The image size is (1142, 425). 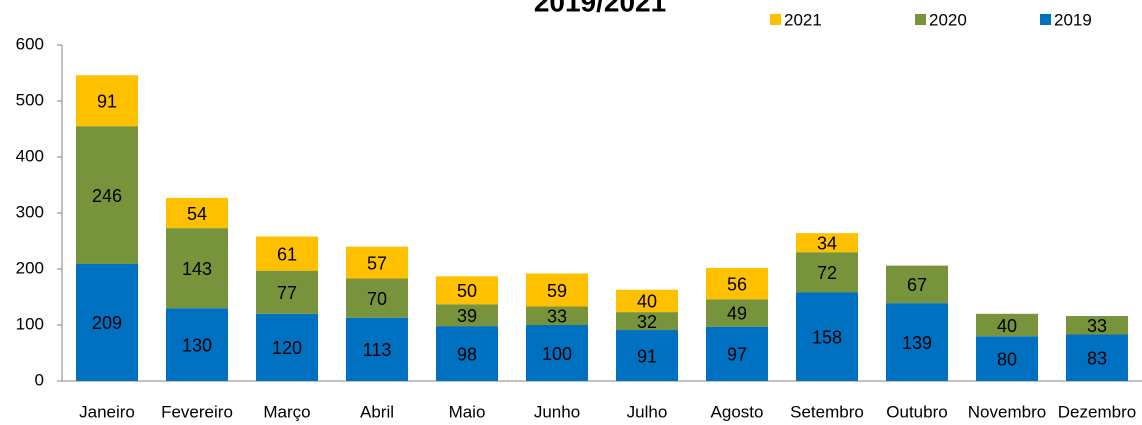 What do you see at coordinates (827, 411) in the screenshot?
I see `x-tick-label: Setembro` at bounding box center [827, 411].